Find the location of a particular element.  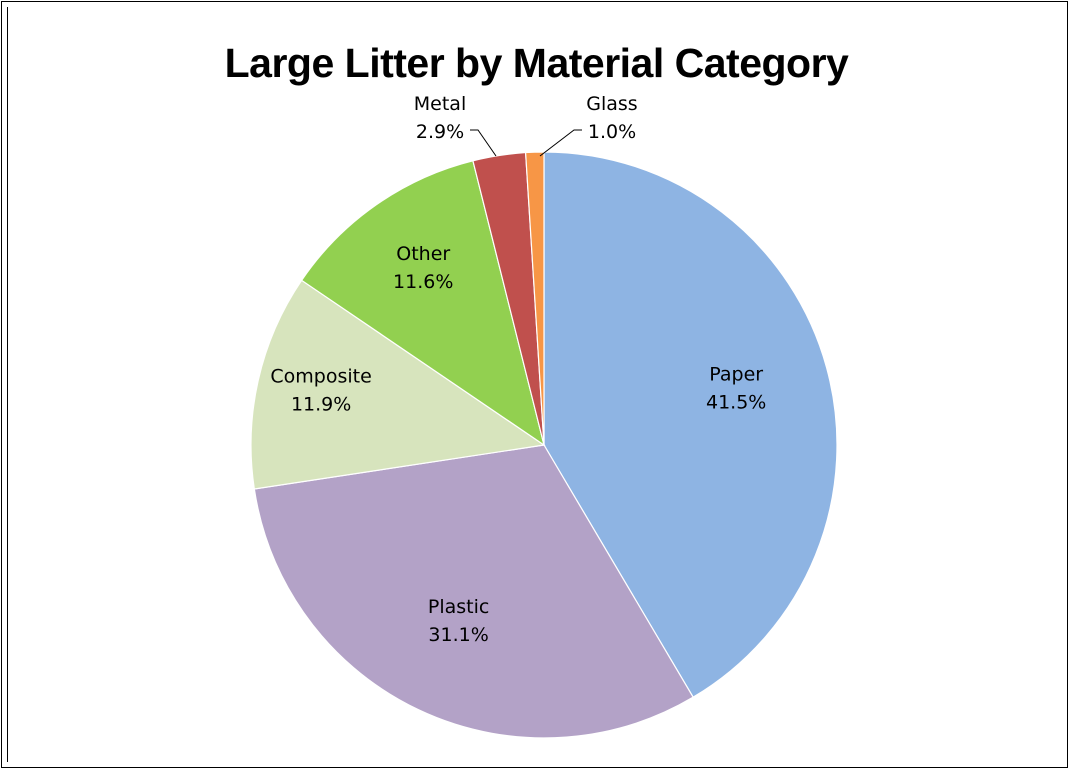

leader-lines is located at coordinates (526, 143).